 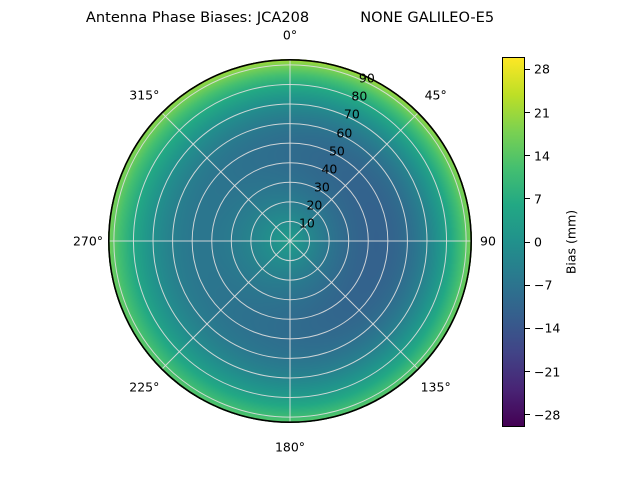 What do you see at coordinates (344, 133) in the screenshot?
I see `r-tick-label: 60` at bounding box center [344, 133].